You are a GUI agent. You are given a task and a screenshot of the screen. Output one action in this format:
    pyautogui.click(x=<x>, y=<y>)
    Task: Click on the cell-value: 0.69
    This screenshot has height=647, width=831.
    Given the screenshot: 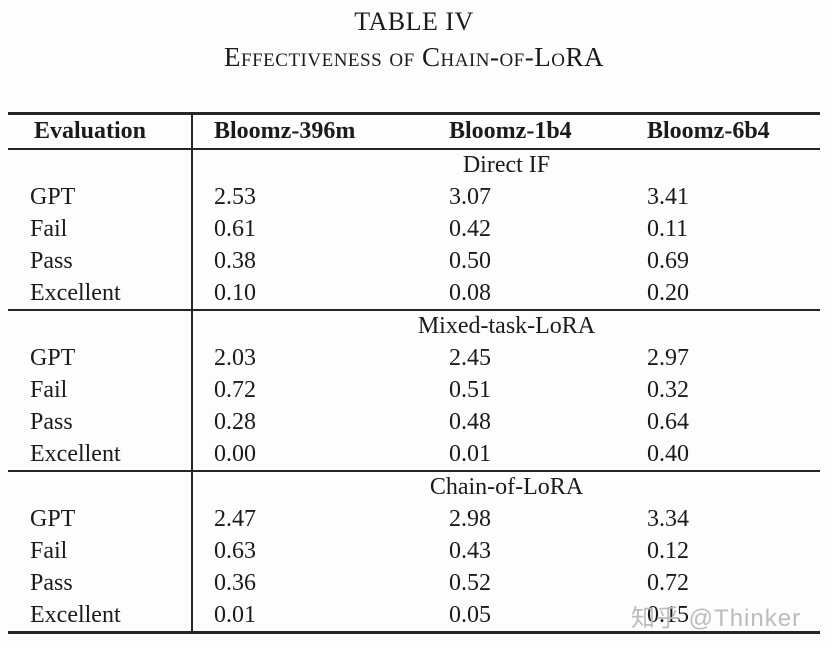 What is the action you would take?
    pyautogui.click(x=668, y=260)
    